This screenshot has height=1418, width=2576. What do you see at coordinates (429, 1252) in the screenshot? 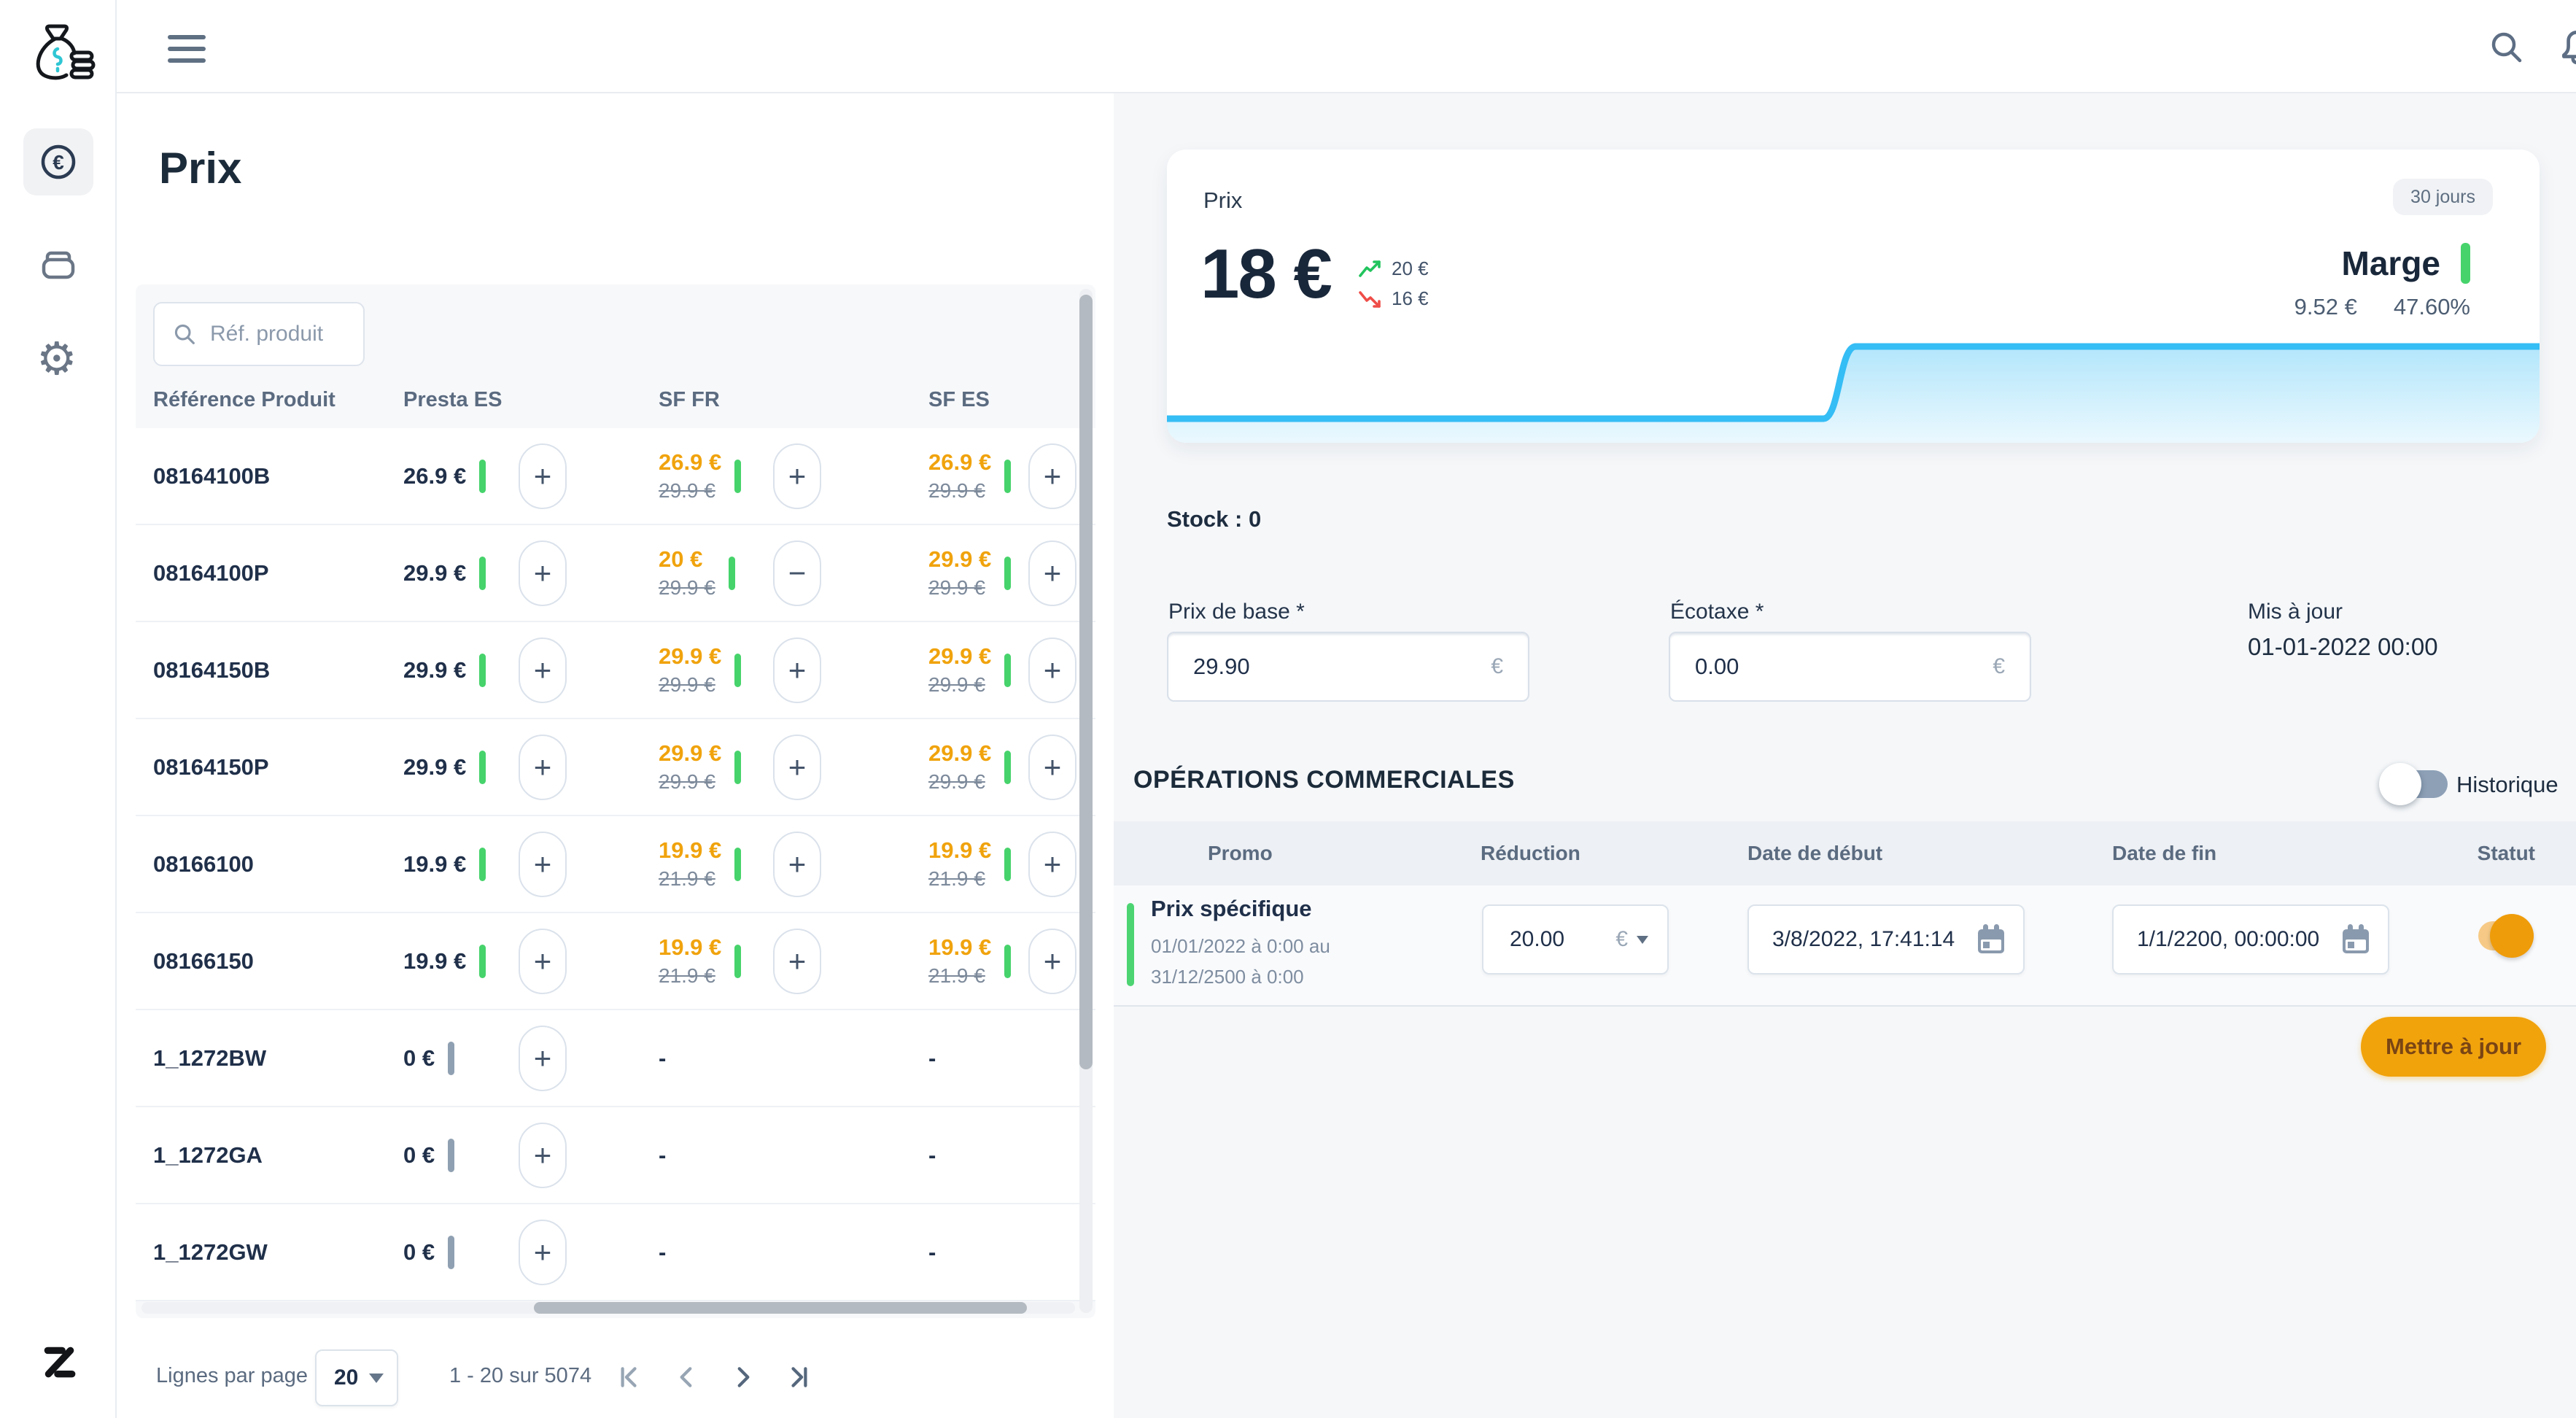
I see `presta-cell: 0 €` at bounding box center [429, 1252].